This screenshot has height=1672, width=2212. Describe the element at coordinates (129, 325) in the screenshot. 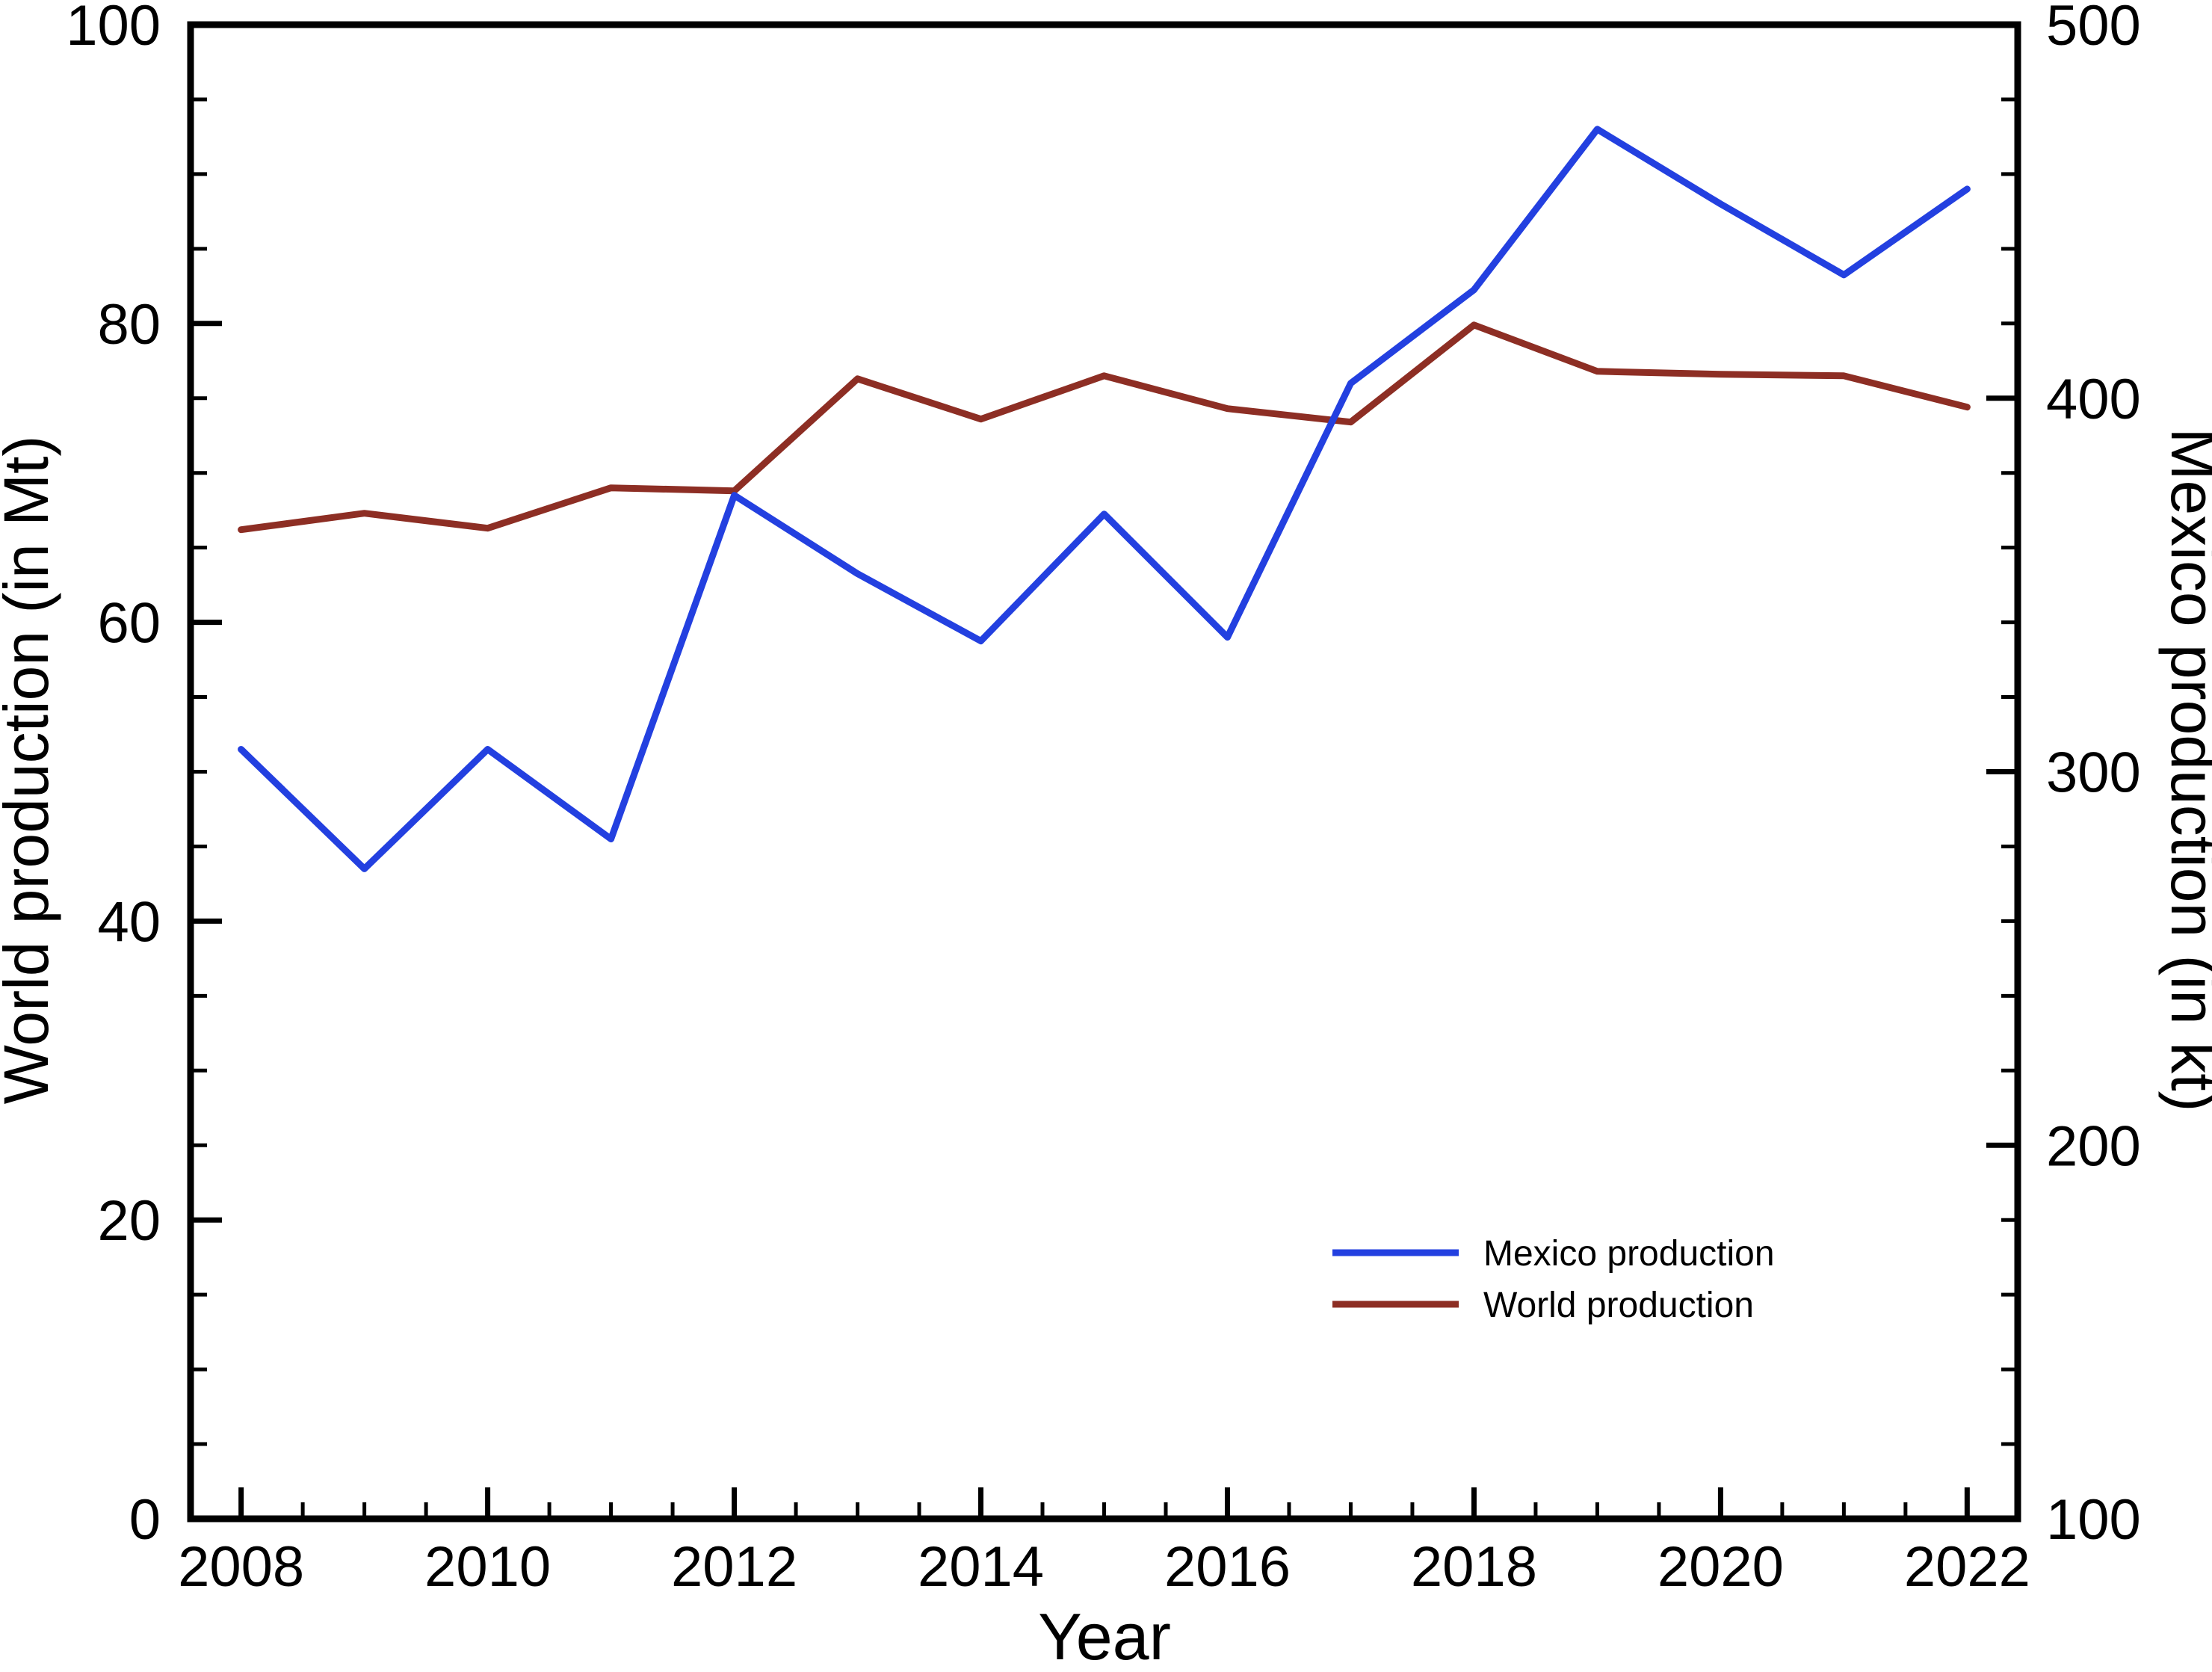

I see `left-tick-label: 80` at that location.